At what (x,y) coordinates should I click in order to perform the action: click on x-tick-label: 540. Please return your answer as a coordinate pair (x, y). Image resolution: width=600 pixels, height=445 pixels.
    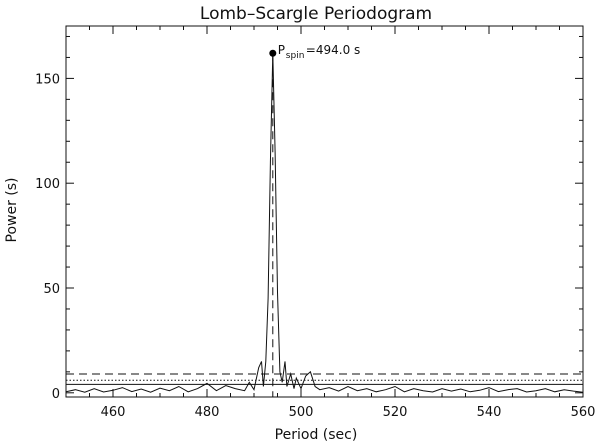
    Looking at the image, I should click on (489, 412).